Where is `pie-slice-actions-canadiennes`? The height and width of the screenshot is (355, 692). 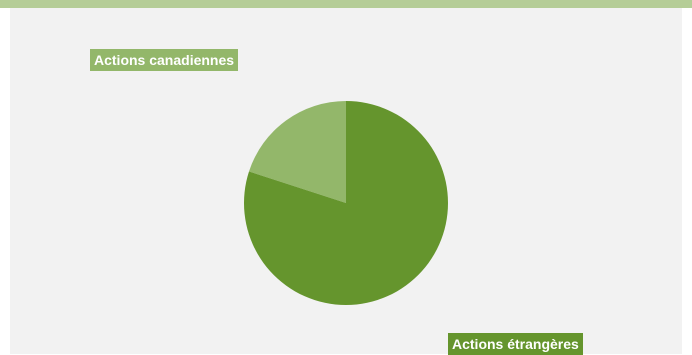
pie-slice-actions-canadiennes is located at coordinates (297, 152).